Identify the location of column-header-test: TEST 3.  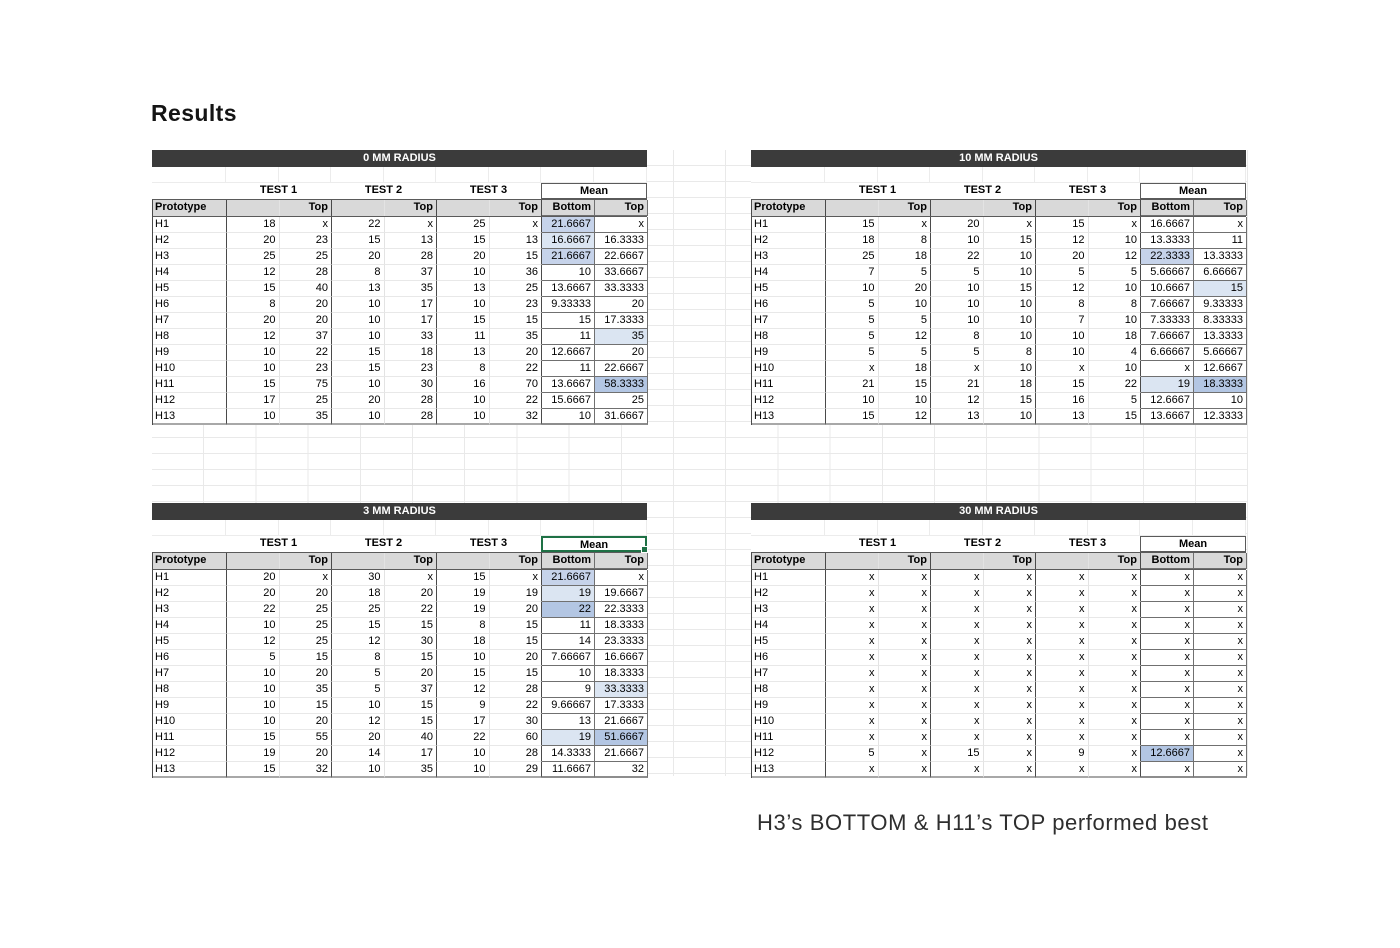
(1087, 190).